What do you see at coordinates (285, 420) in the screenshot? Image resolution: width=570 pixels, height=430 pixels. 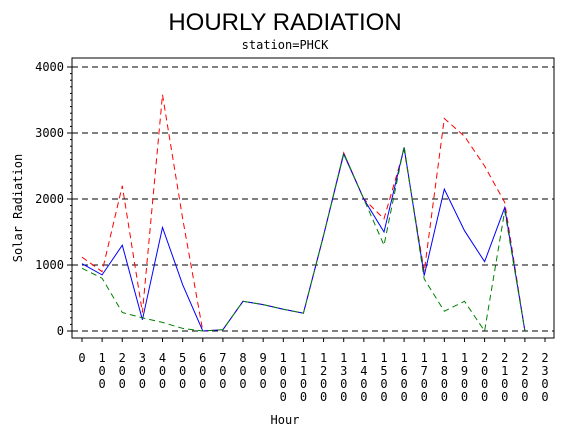 I see `x-axis-label: Hour` at bounding box center [285, 420].